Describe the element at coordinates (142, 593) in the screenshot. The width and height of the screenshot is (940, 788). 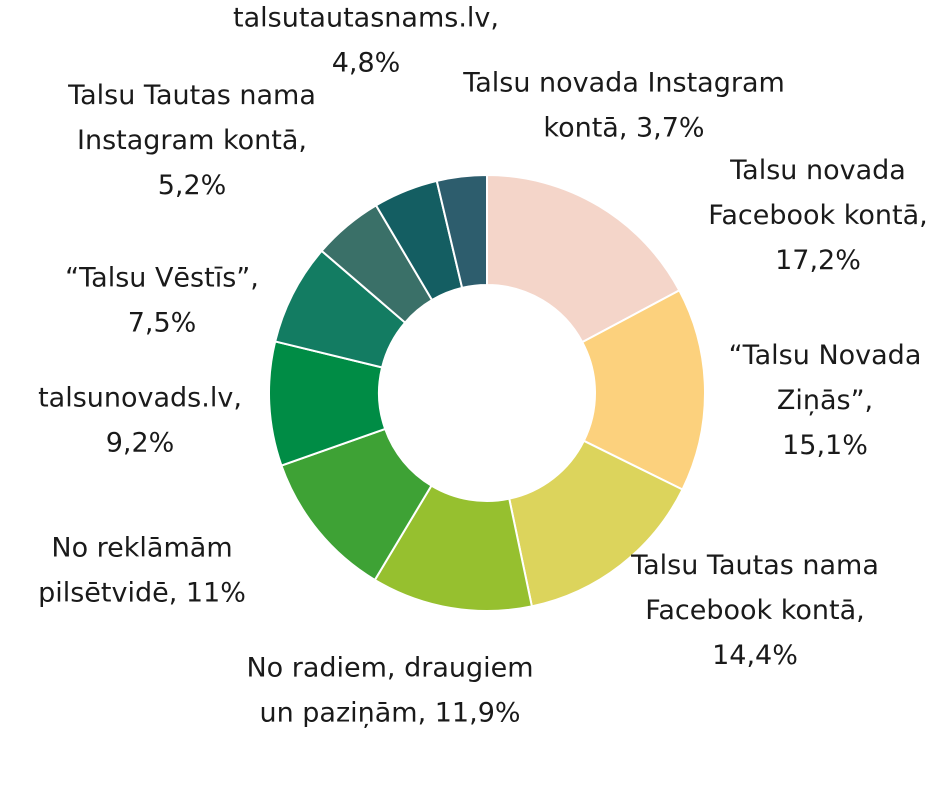
I see `slice-label-line: pilsētvidē, 11%` at that location.